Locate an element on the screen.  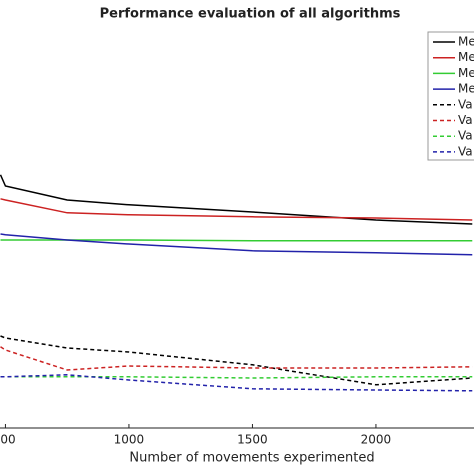
x-tick-label: 1000 is located at coordinates (129, 440).